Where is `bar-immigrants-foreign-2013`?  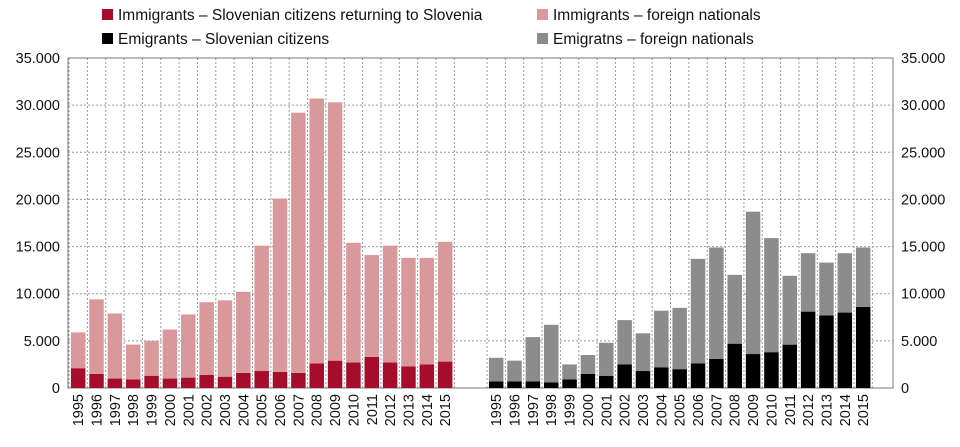 bar-immigrants-foreign-2013 is located at coordinates (408, 312).